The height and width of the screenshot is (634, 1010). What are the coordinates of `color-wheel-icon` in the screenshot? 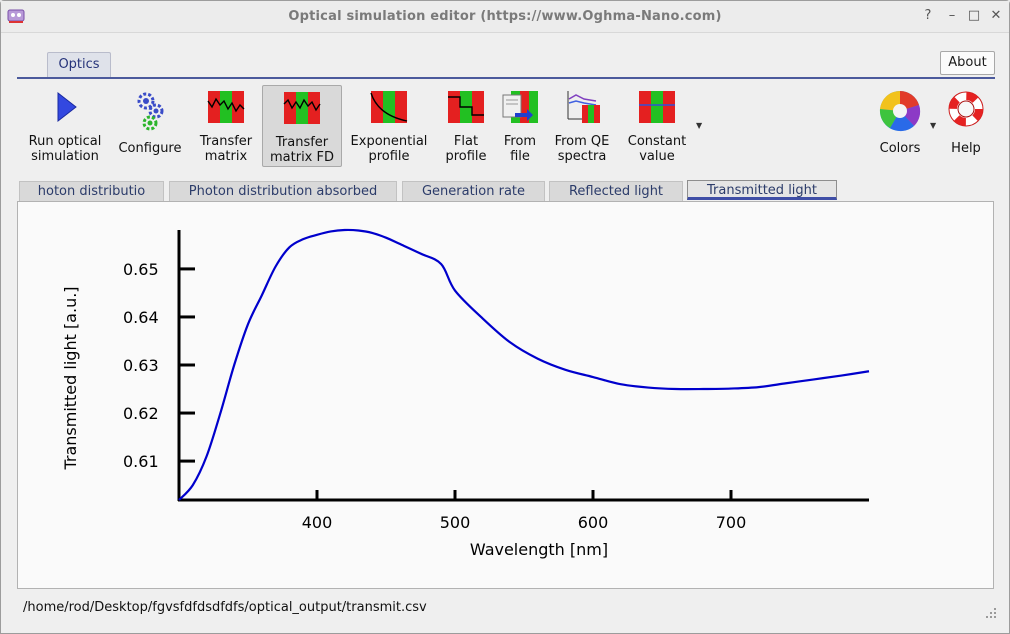 It's located at (900, 111).